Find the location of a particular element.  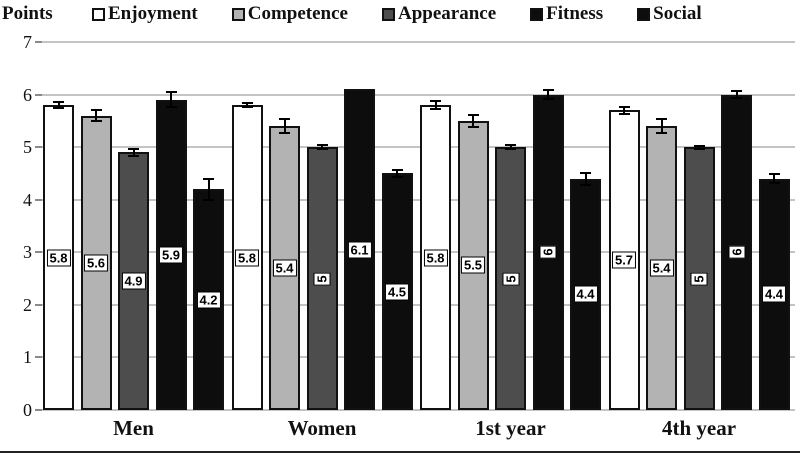

gridline-y0 is located at coordinates (418, 410).